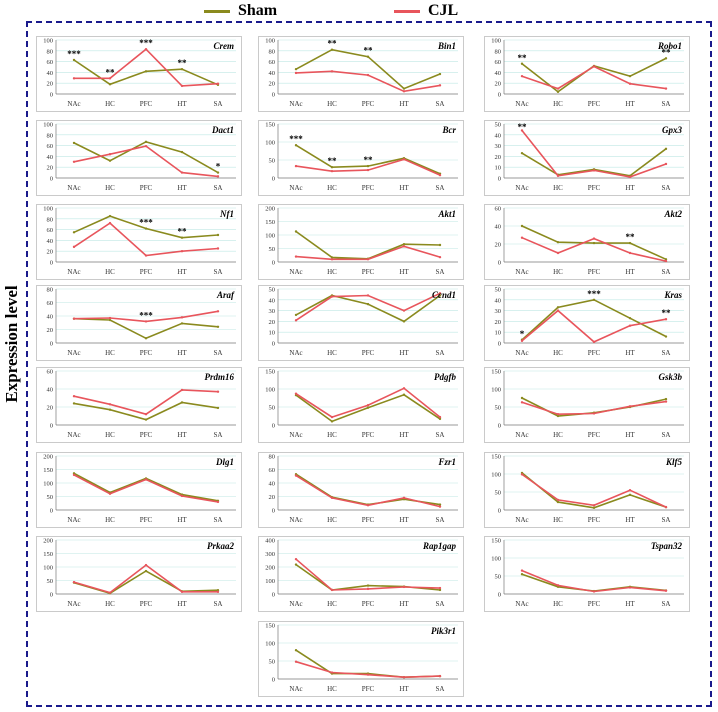 This screenshot has width=718, height=712. I want to click on chart-araf: 0 20 40 60 80 NAc HC PFC HT SA Araf ***, so click(139, 323).